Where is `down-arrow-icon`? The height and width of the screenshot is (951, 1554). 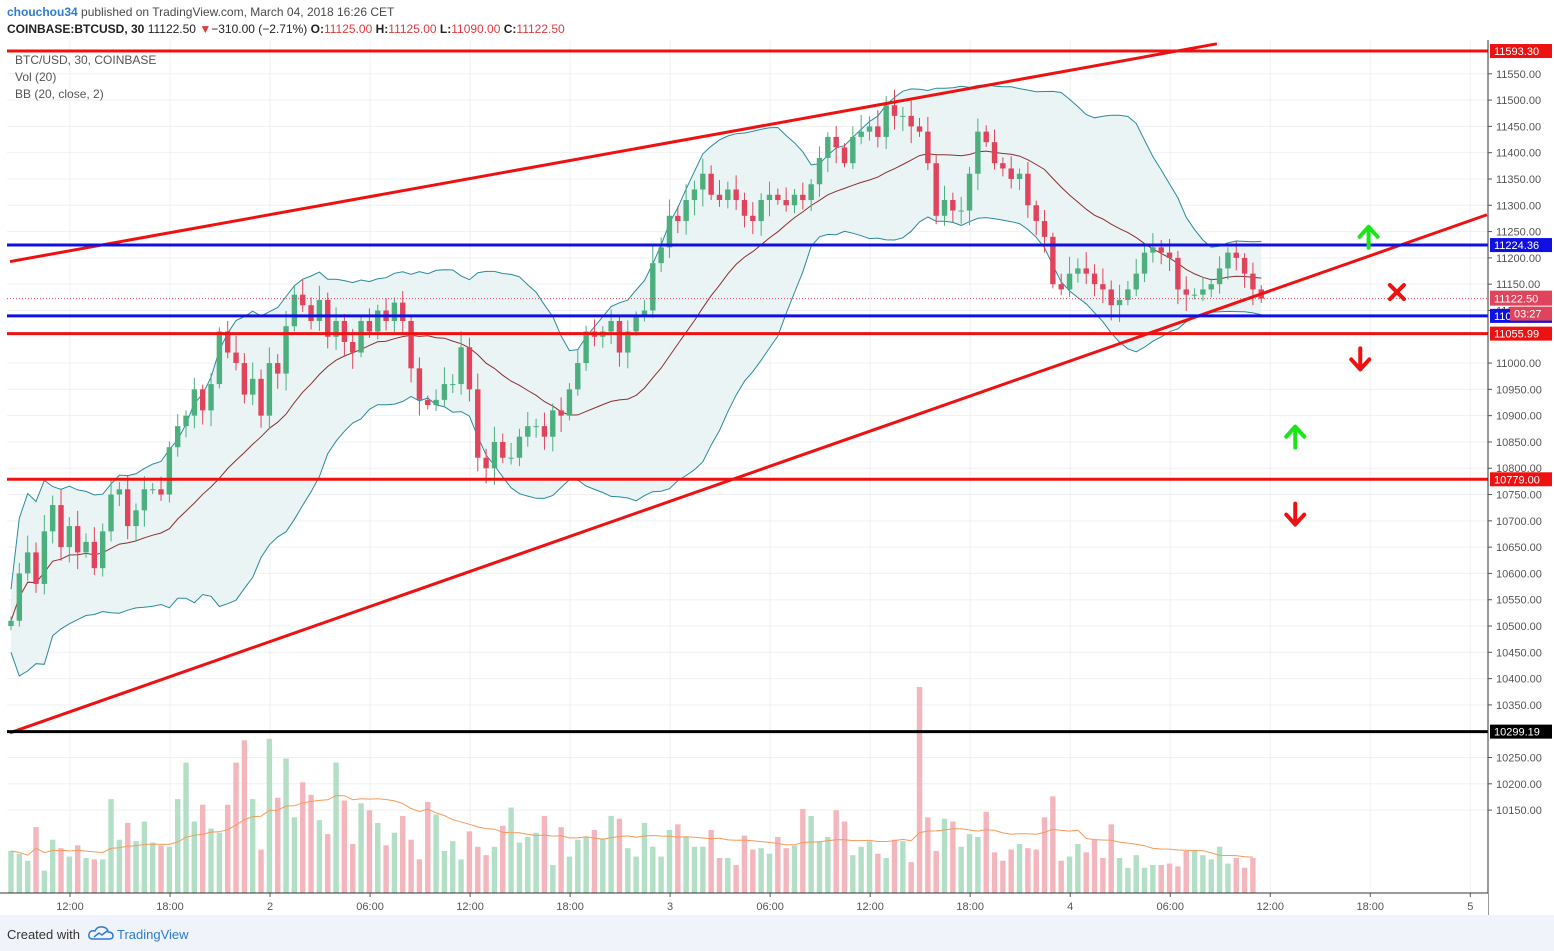
down-arrow-icon is located at coordinates (1360, 359).